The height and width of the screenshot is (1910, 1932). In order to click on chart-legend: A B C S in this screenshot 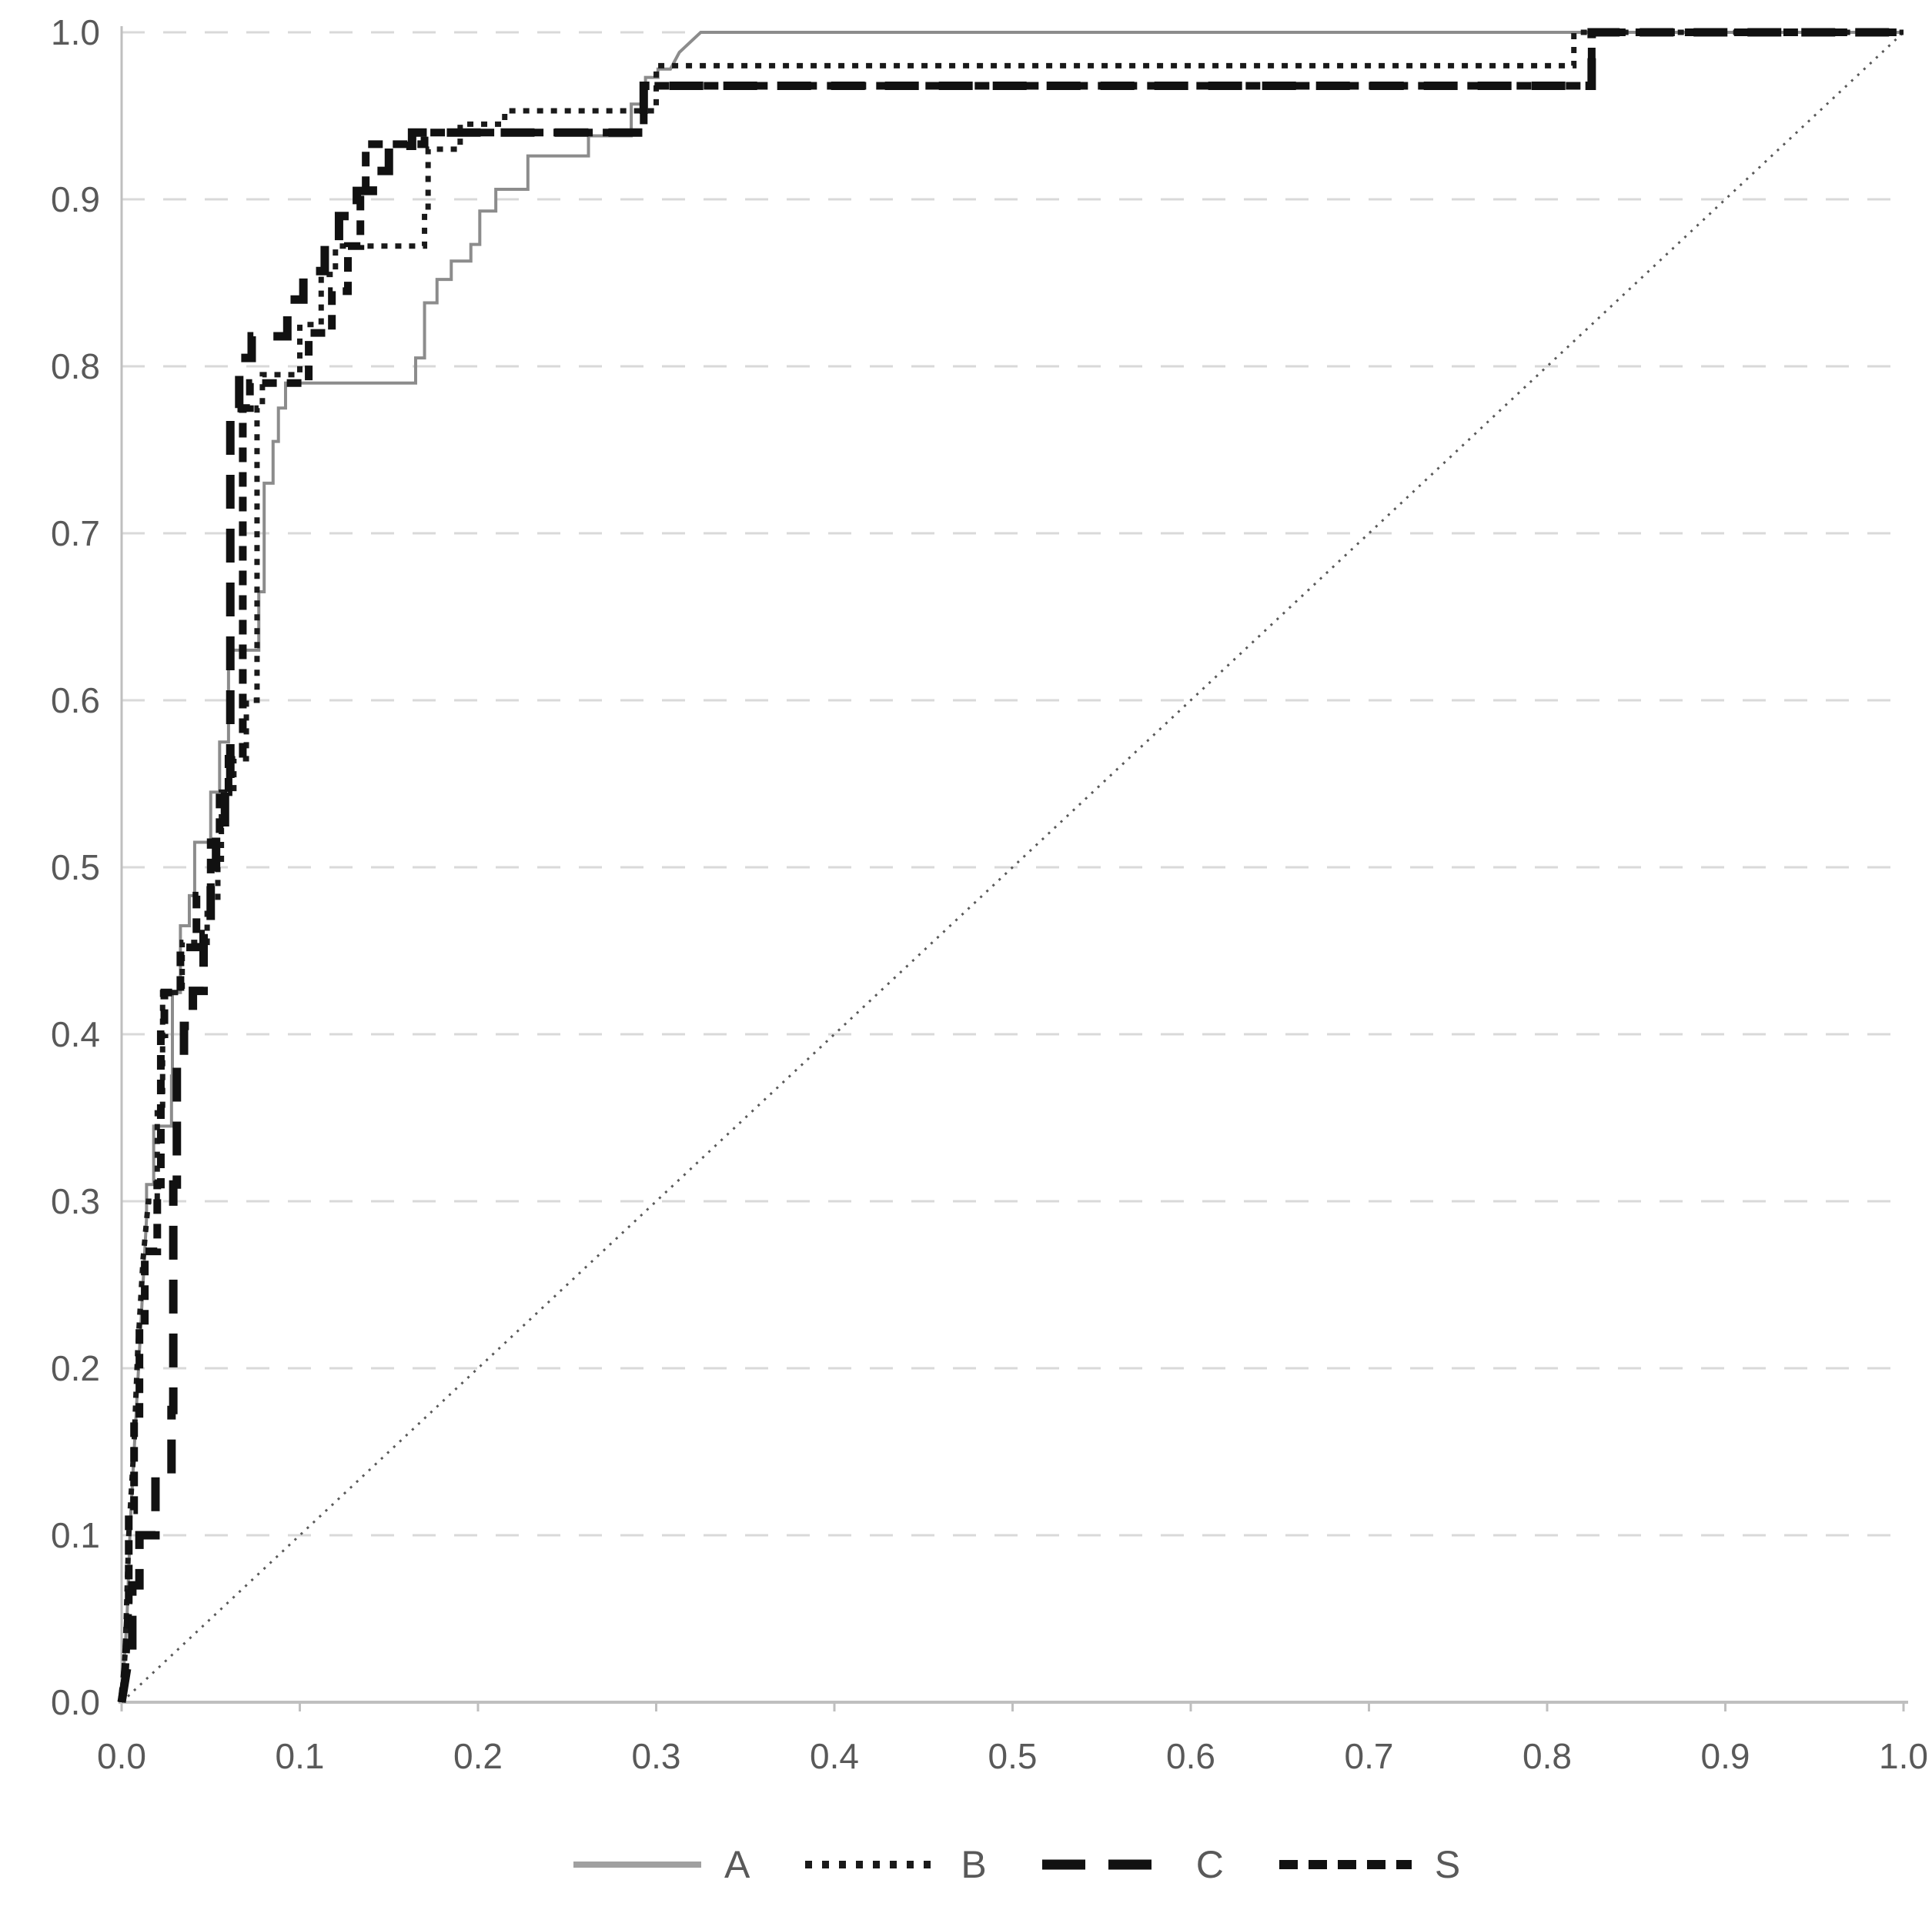, I will do `click(1016, 1865)`.